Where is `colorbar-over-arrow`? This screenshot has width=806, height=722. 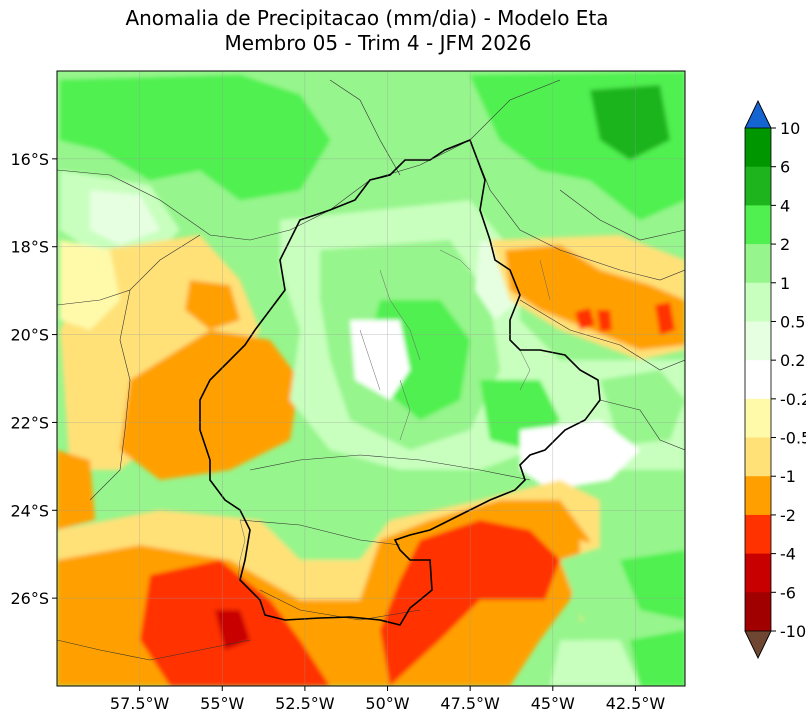 colorbar-over-arrow is located at coordinates (758, 114).